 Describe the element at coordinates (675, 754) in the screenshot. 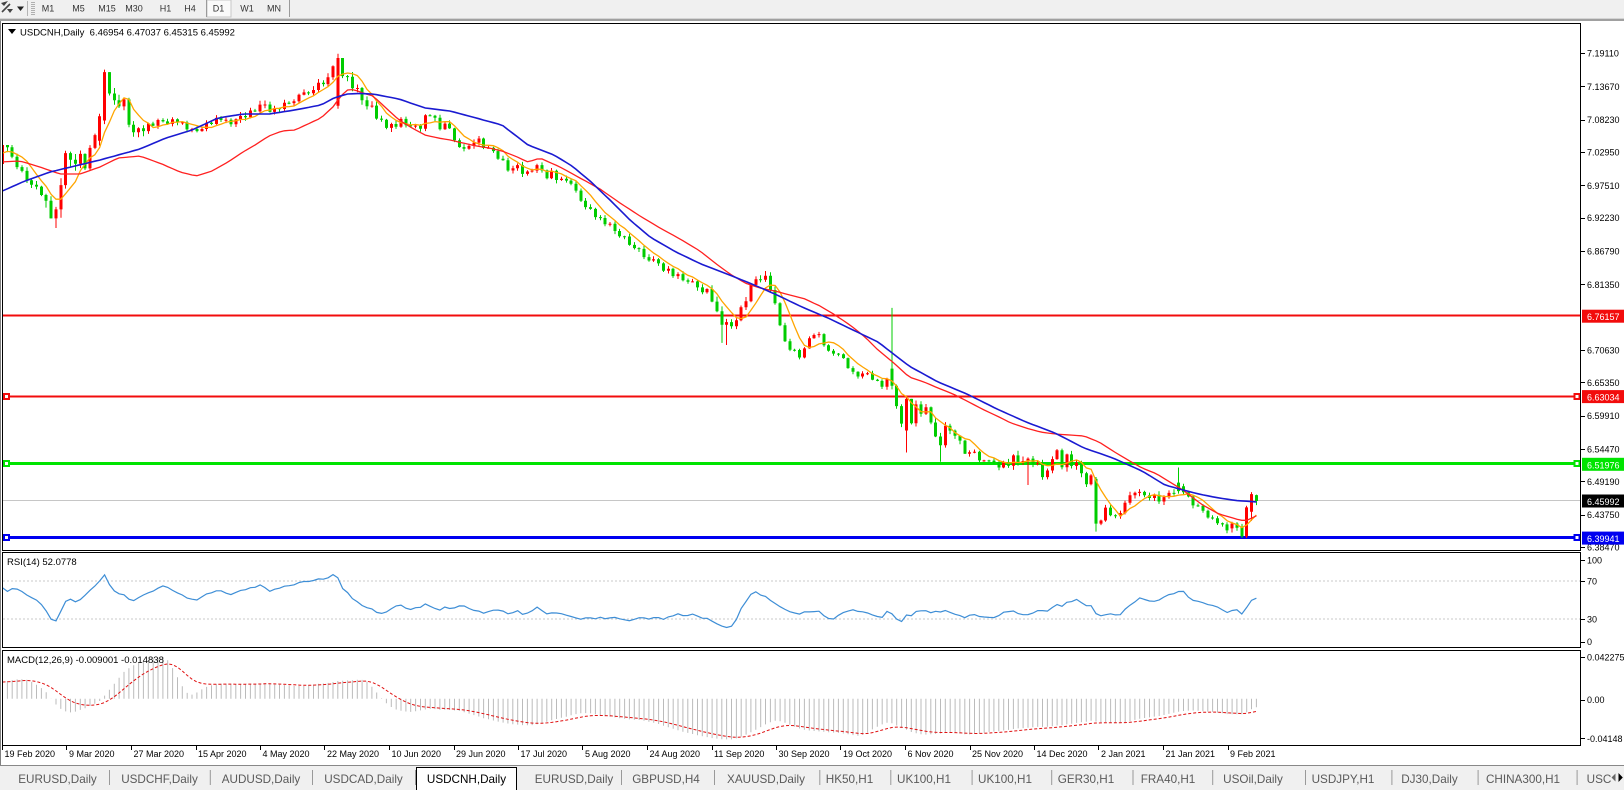

I see `svg-text: 24 Aug 2020` at that location.